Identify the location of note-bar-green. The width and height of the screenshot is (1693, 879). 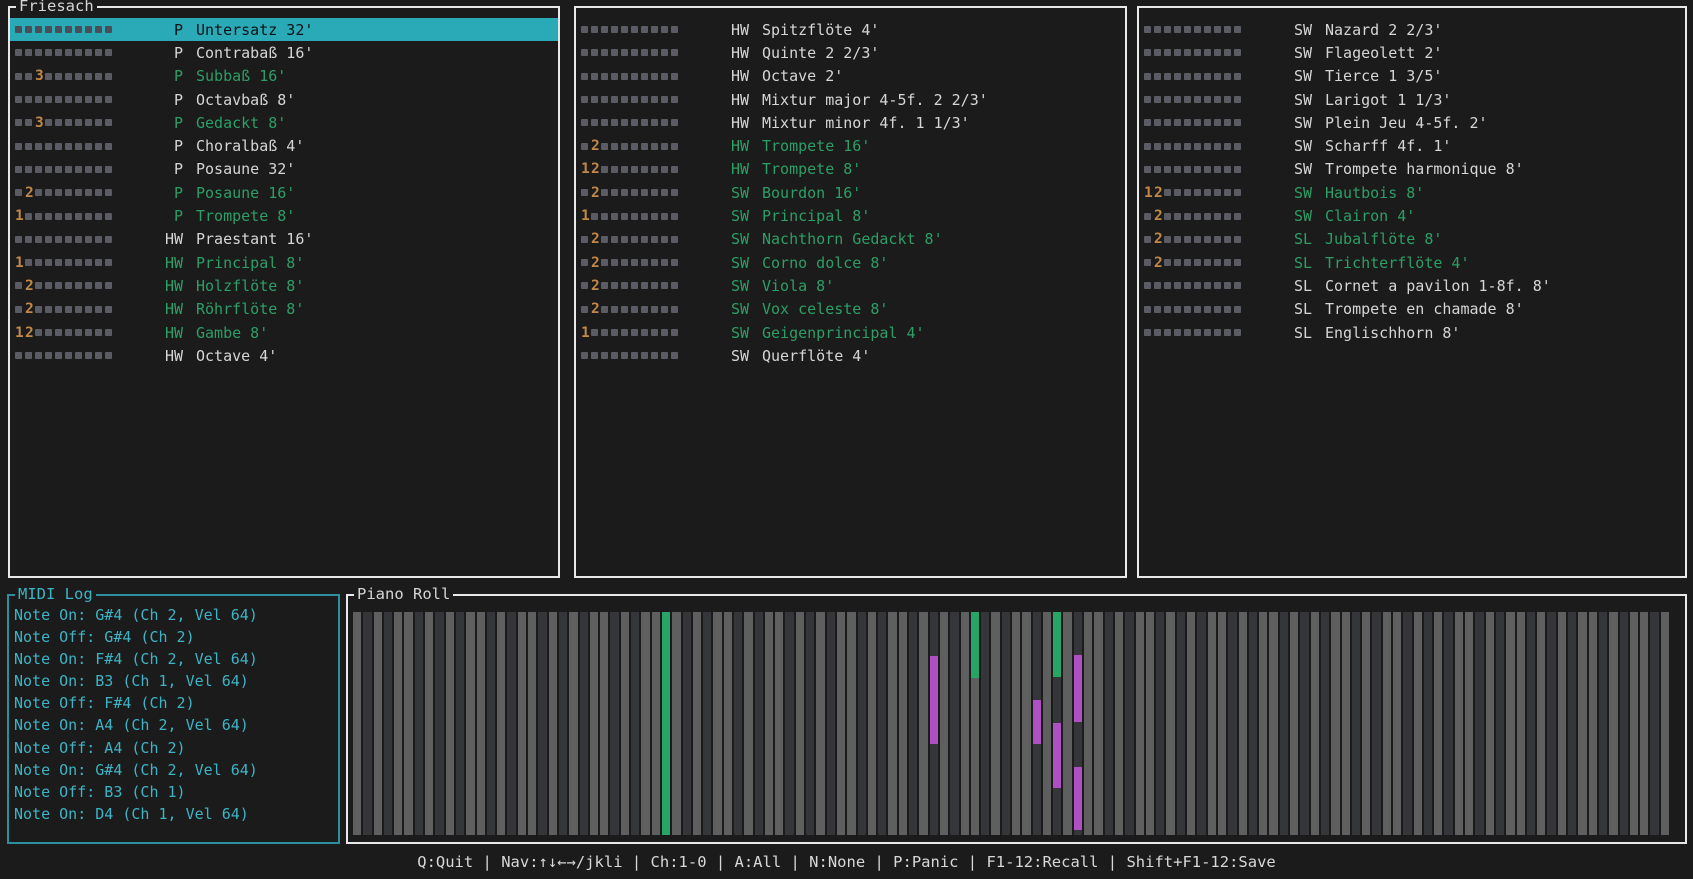
(666, 723).